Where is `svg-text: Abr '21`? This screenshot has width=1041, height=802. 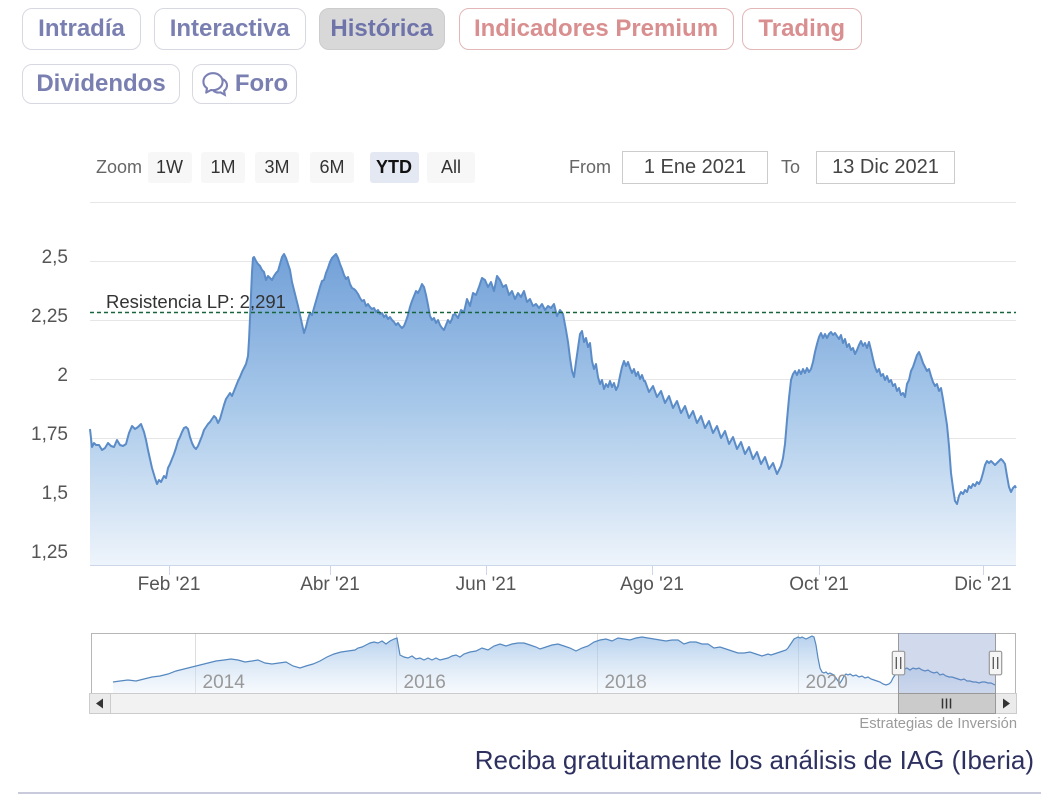 svg-text: Abr '21 is located at coordinates (330, 584).